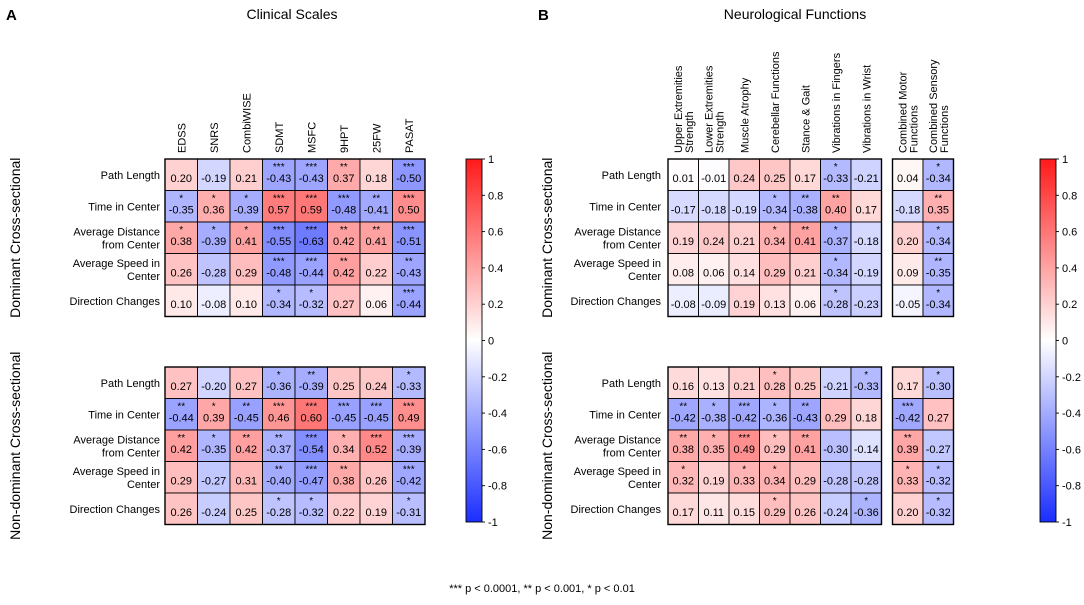 The height and width of the screenshot is (605, 1084). I want to click on column-header-line: Upper Extremities, so click(679, 109).